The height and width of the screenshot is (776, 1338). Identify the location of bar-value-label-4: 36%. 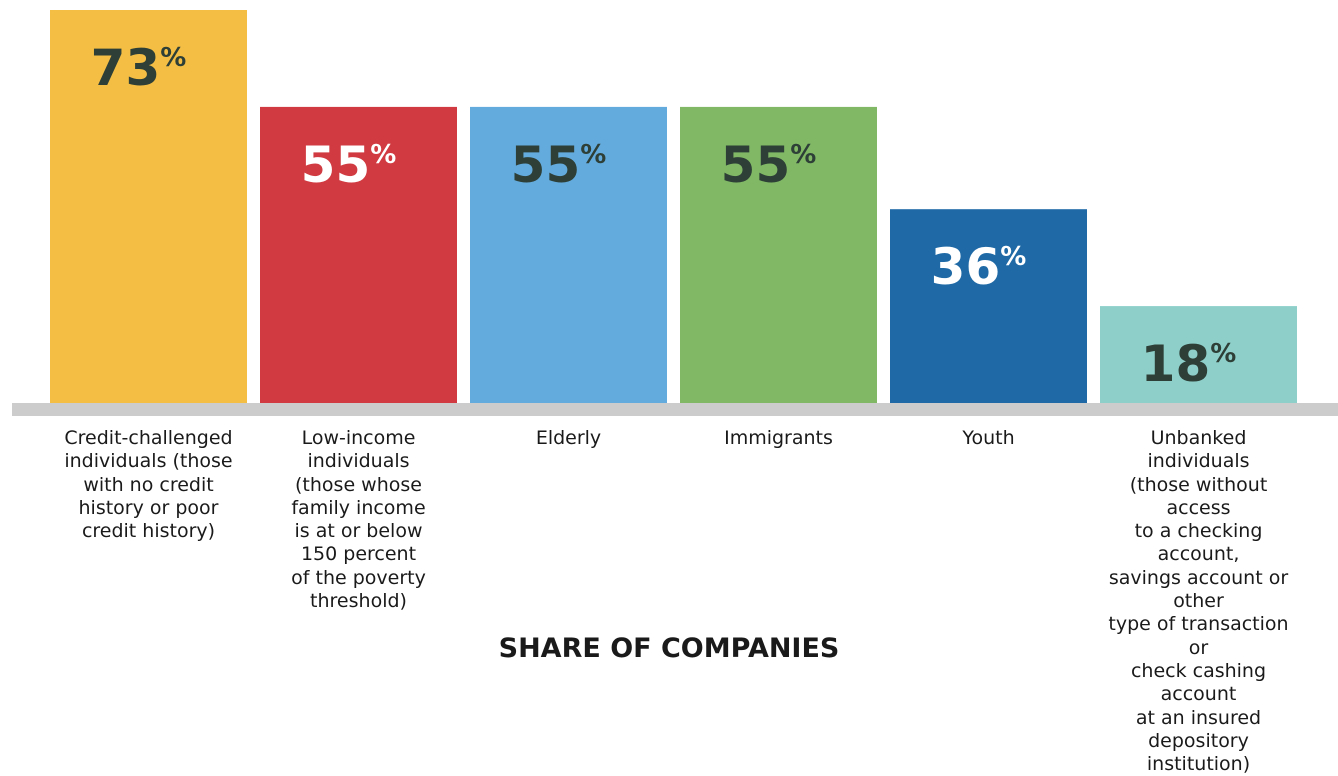
(979, 267).